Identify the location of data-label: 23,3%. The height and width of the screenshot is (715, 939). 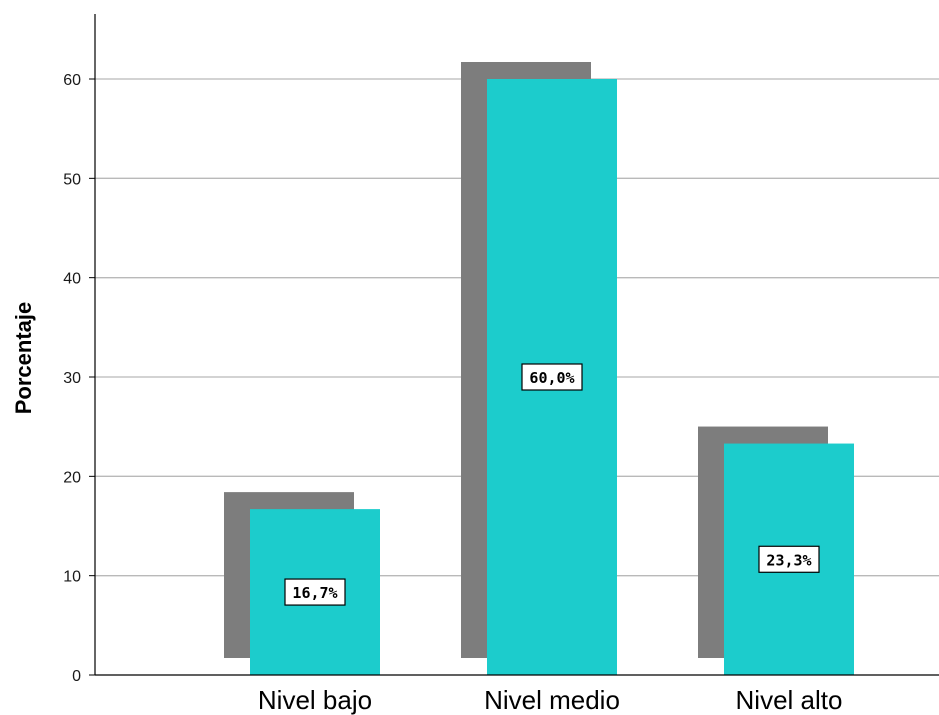
(788, 560).